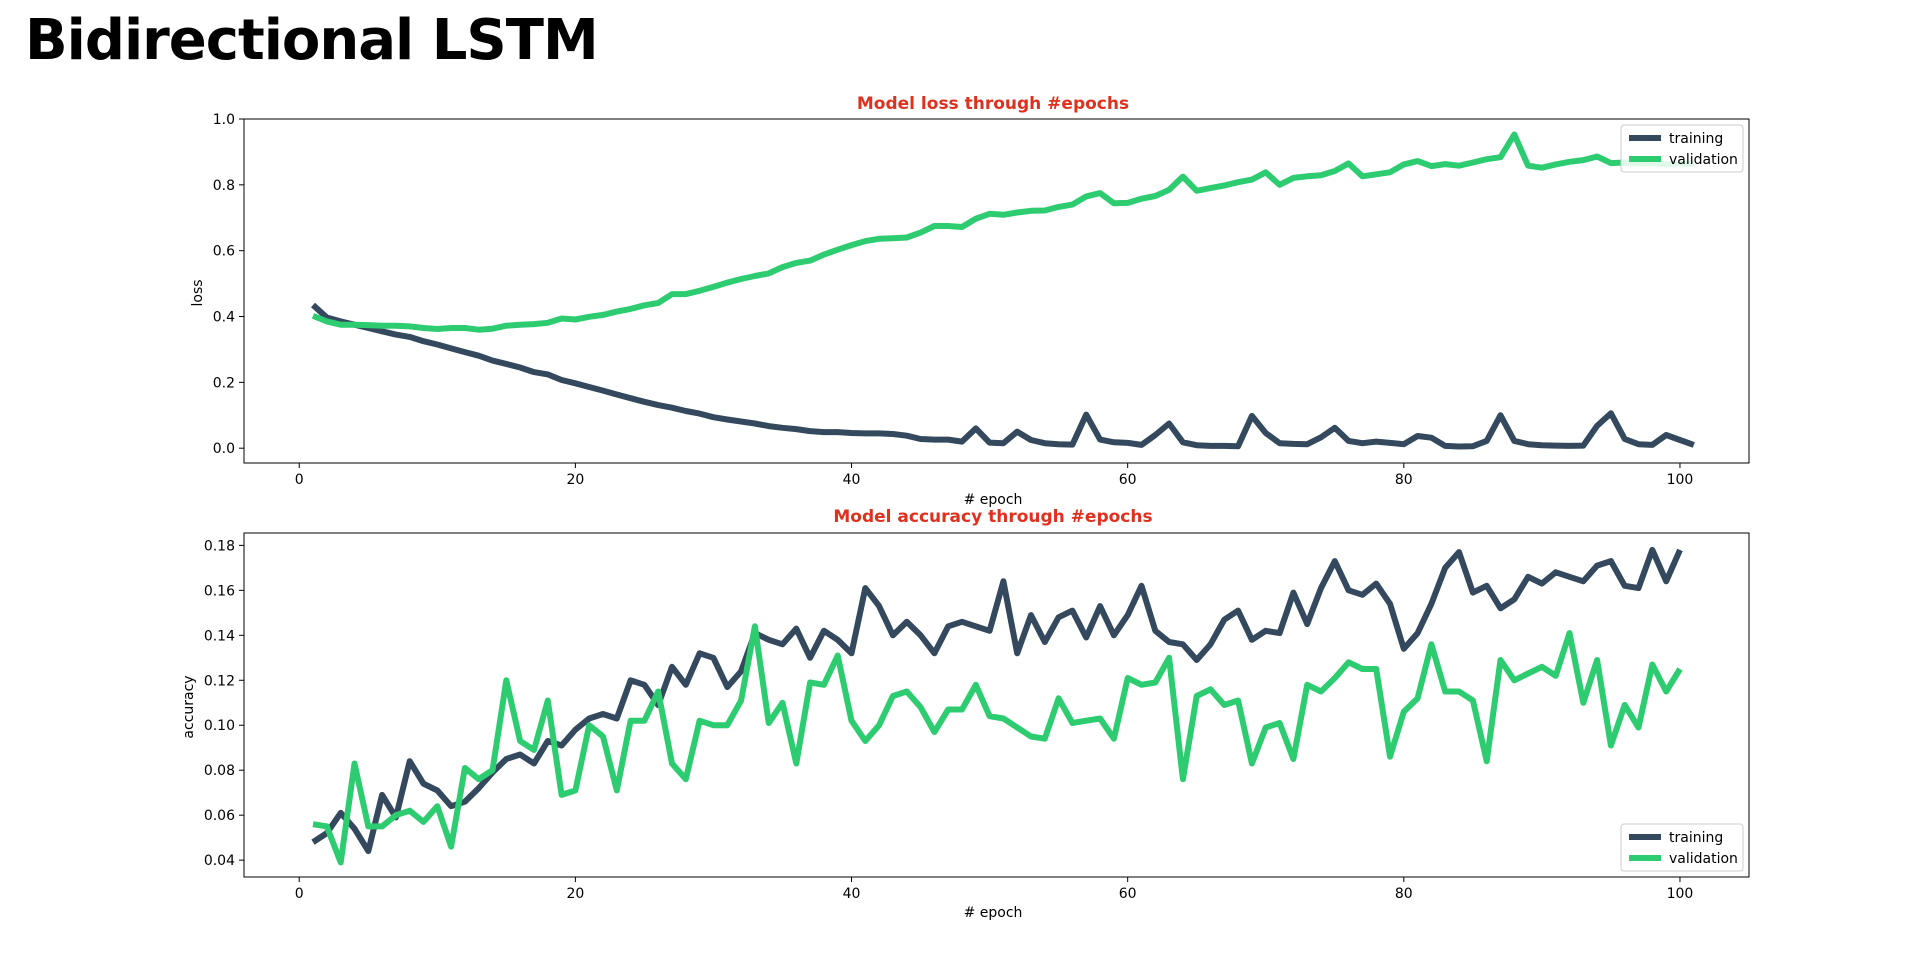 Image resolution: width=1920 pixels, height=975 pixels. I want to click on accuracy-ytick-label: 0.04, so click(219, 861).